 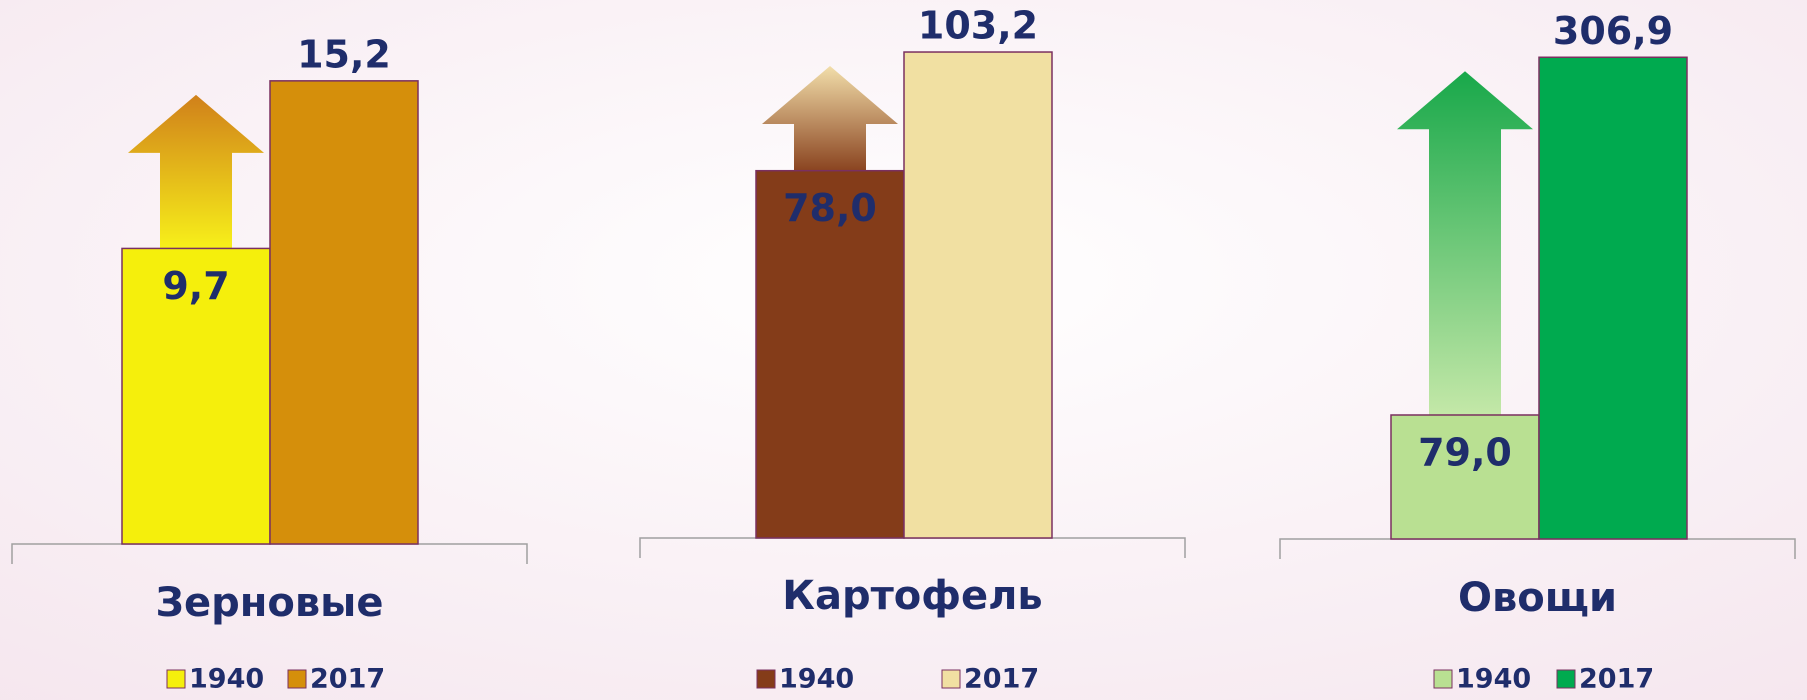 I want to click on data-label: 78,0, so click(x=830, y=208).